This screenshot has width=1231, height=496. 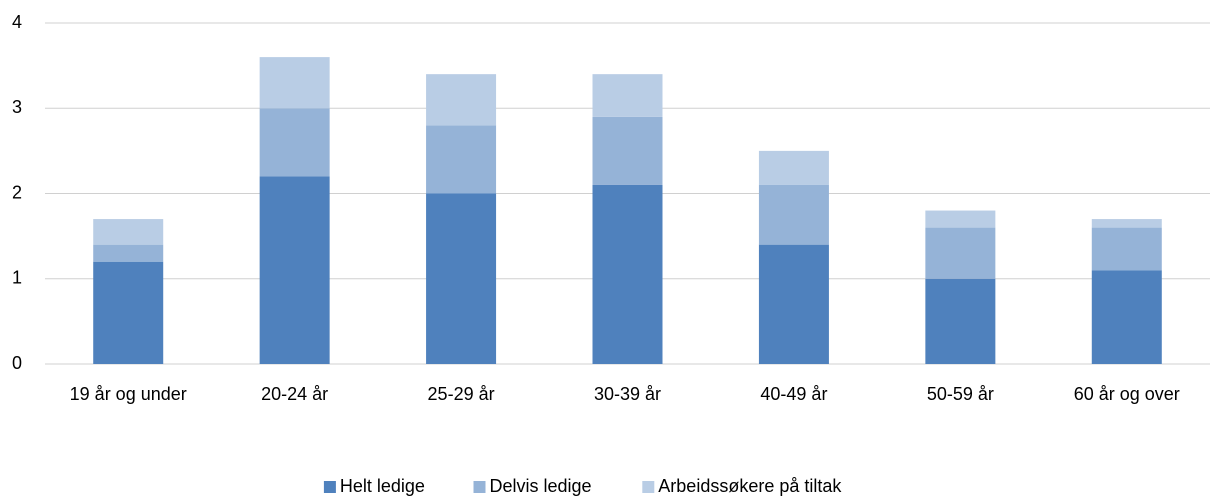 I want to click on x-tick-label: 19 år og under, so click(x=128, y=394).